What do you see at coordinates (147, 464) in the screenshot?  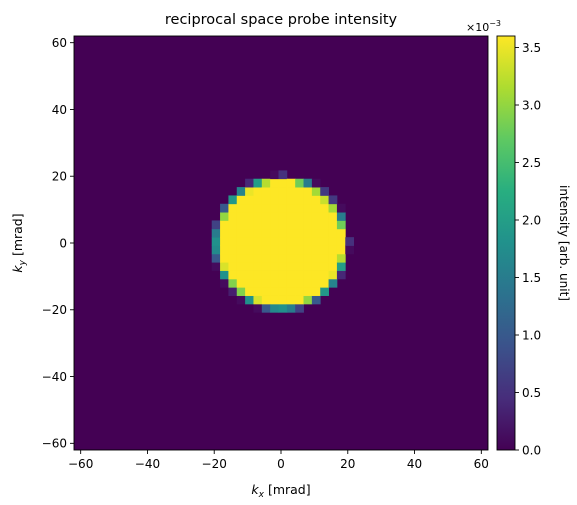 I see `x-tick-label: −40` at bounding box center [147, 464].